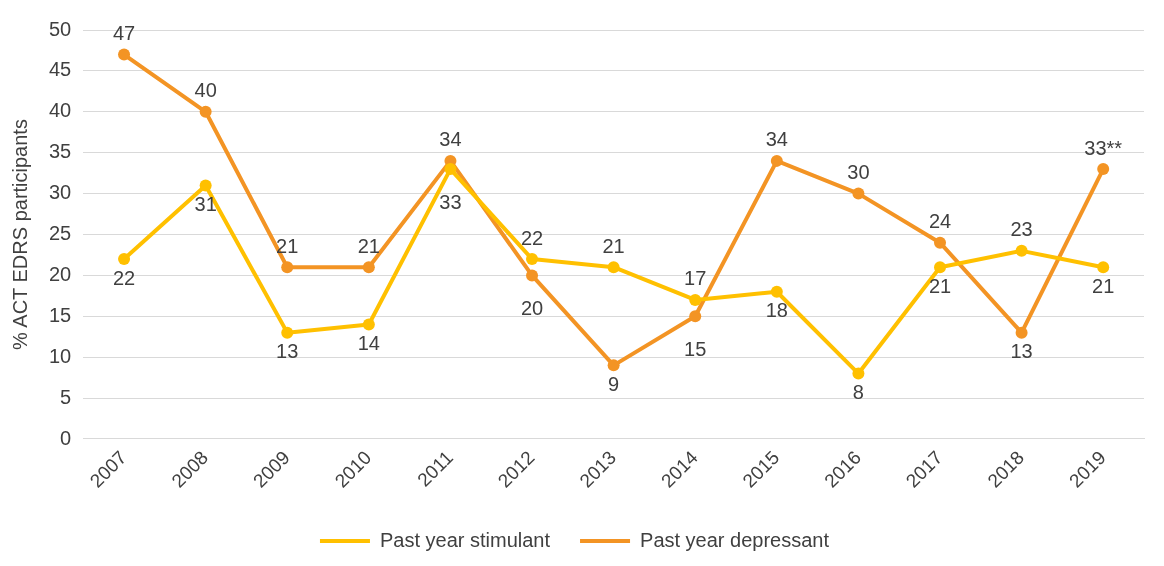  What do you see at coordinates (60, 192) in the screenshot?
I see `y-tick-label: 30` at bounding box center [60, 192].